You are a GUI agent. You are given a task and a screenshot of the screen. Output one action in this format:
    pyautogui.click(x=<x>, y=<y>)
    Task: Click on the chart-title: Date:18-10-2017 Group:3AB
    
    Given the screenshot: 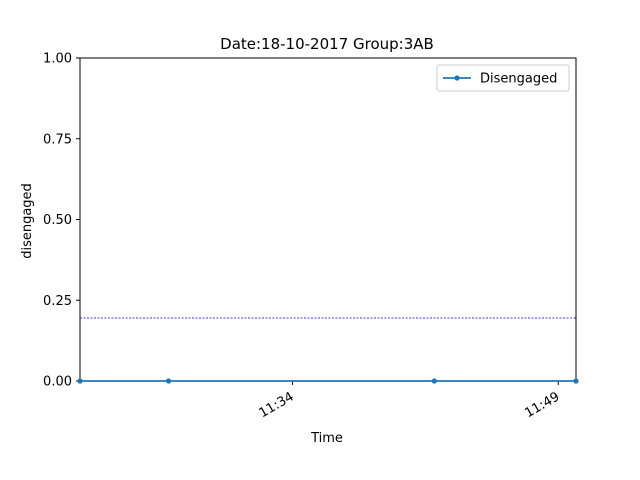 What is the action you would take?
    pyautogui.click(x=327, y=44)
    